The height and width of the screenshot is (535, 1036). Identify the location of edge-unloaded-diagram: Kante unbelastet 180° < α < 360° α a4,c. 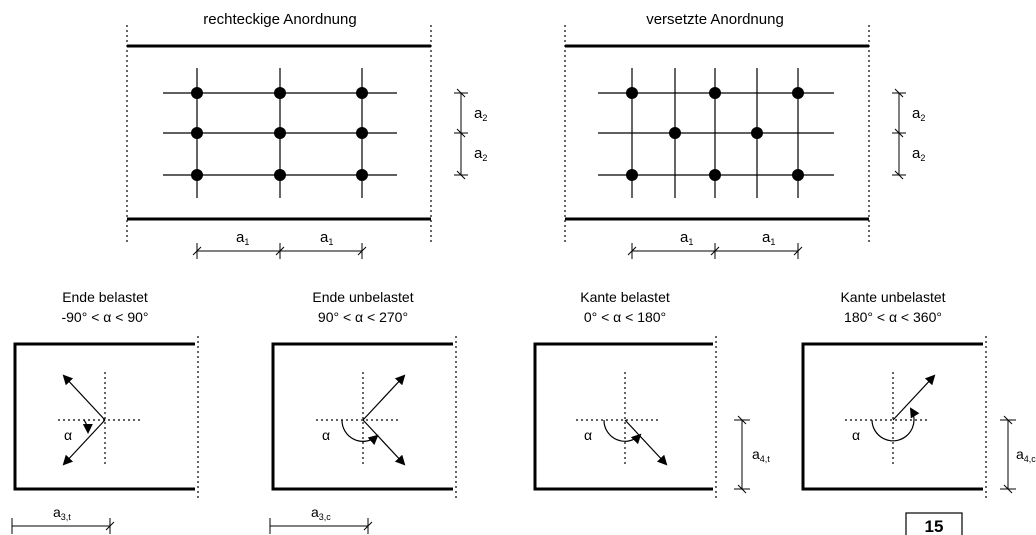
(918, 394).